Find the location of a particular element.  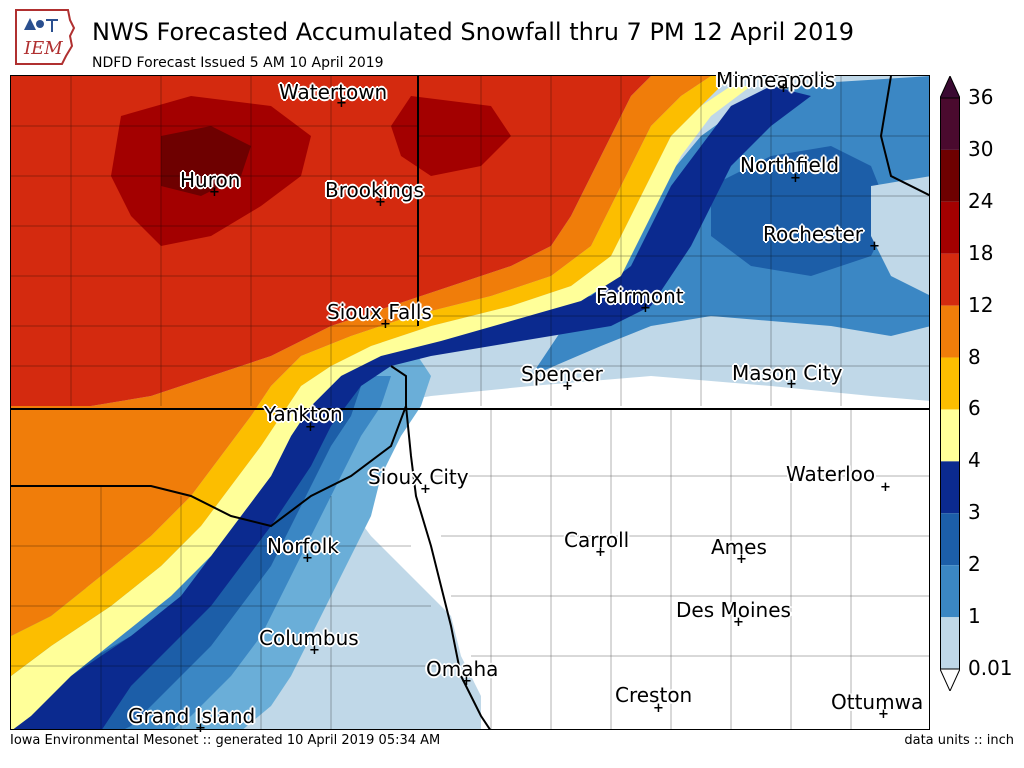

city-label-mason-city: Mason City is located at coordinates (787, 373).